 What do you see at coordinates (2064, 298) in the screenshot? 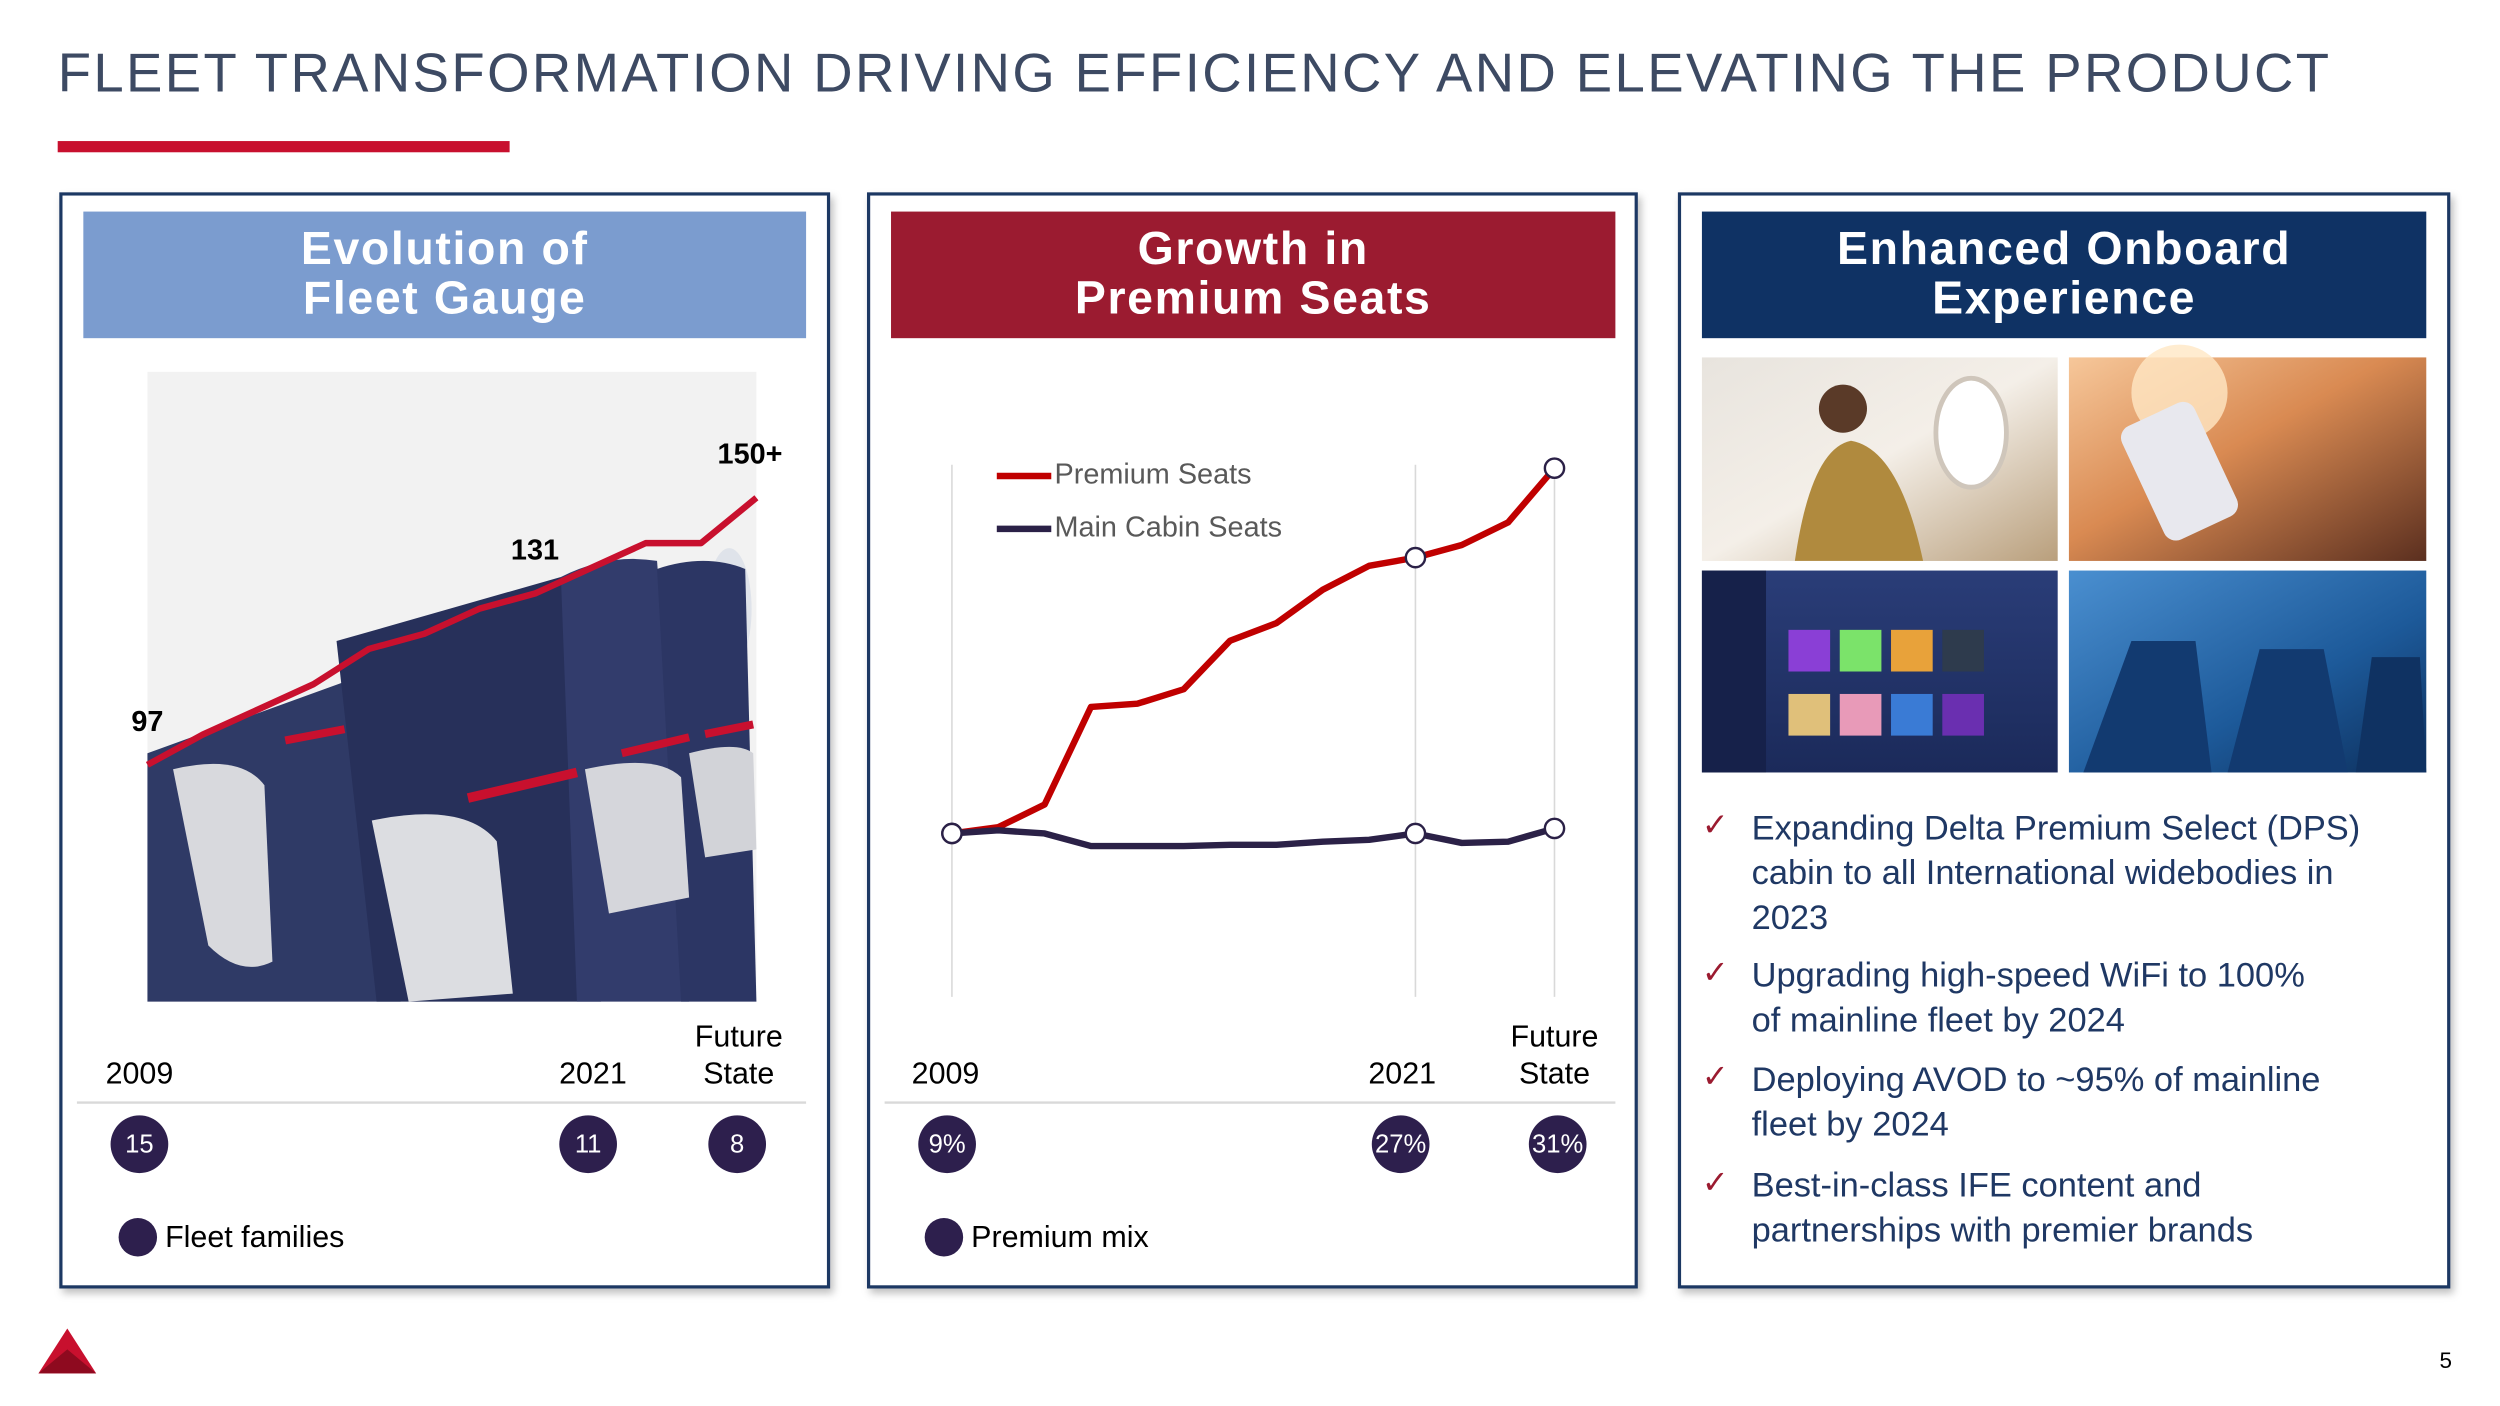
I see `panel-header-text: Experience` at bounding box center [2064, 298].